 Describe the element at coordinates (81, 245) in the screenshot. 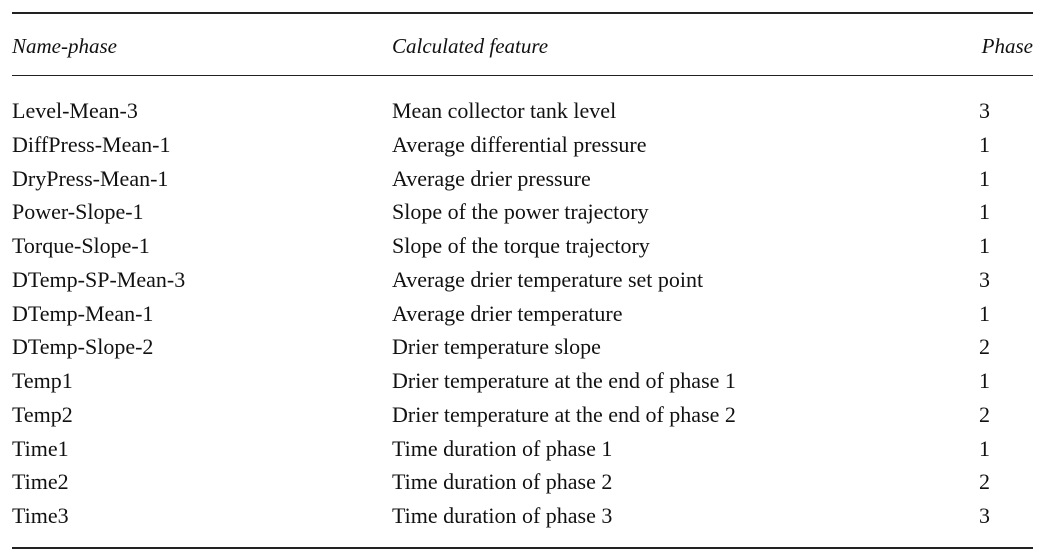

I see `cell-name-phase: Torque-Slope-1` at that location.